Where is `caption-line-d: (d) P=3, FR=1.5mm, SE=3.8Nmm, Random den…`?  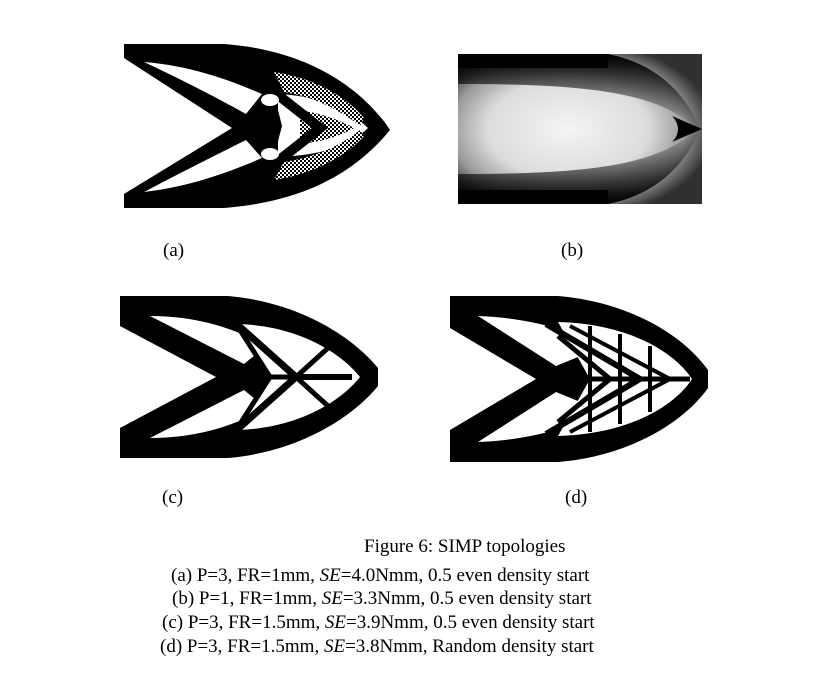 caption-line-d: (d) P=3, FR=1.5mm, SE=3.8Nmm, Random den… is located at coordinates (377, 647).